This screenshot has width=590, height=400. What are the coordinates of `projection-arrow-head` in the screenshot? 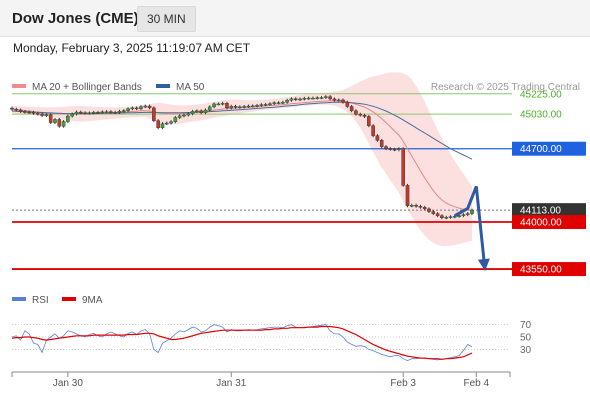 It's located at (483, 265).